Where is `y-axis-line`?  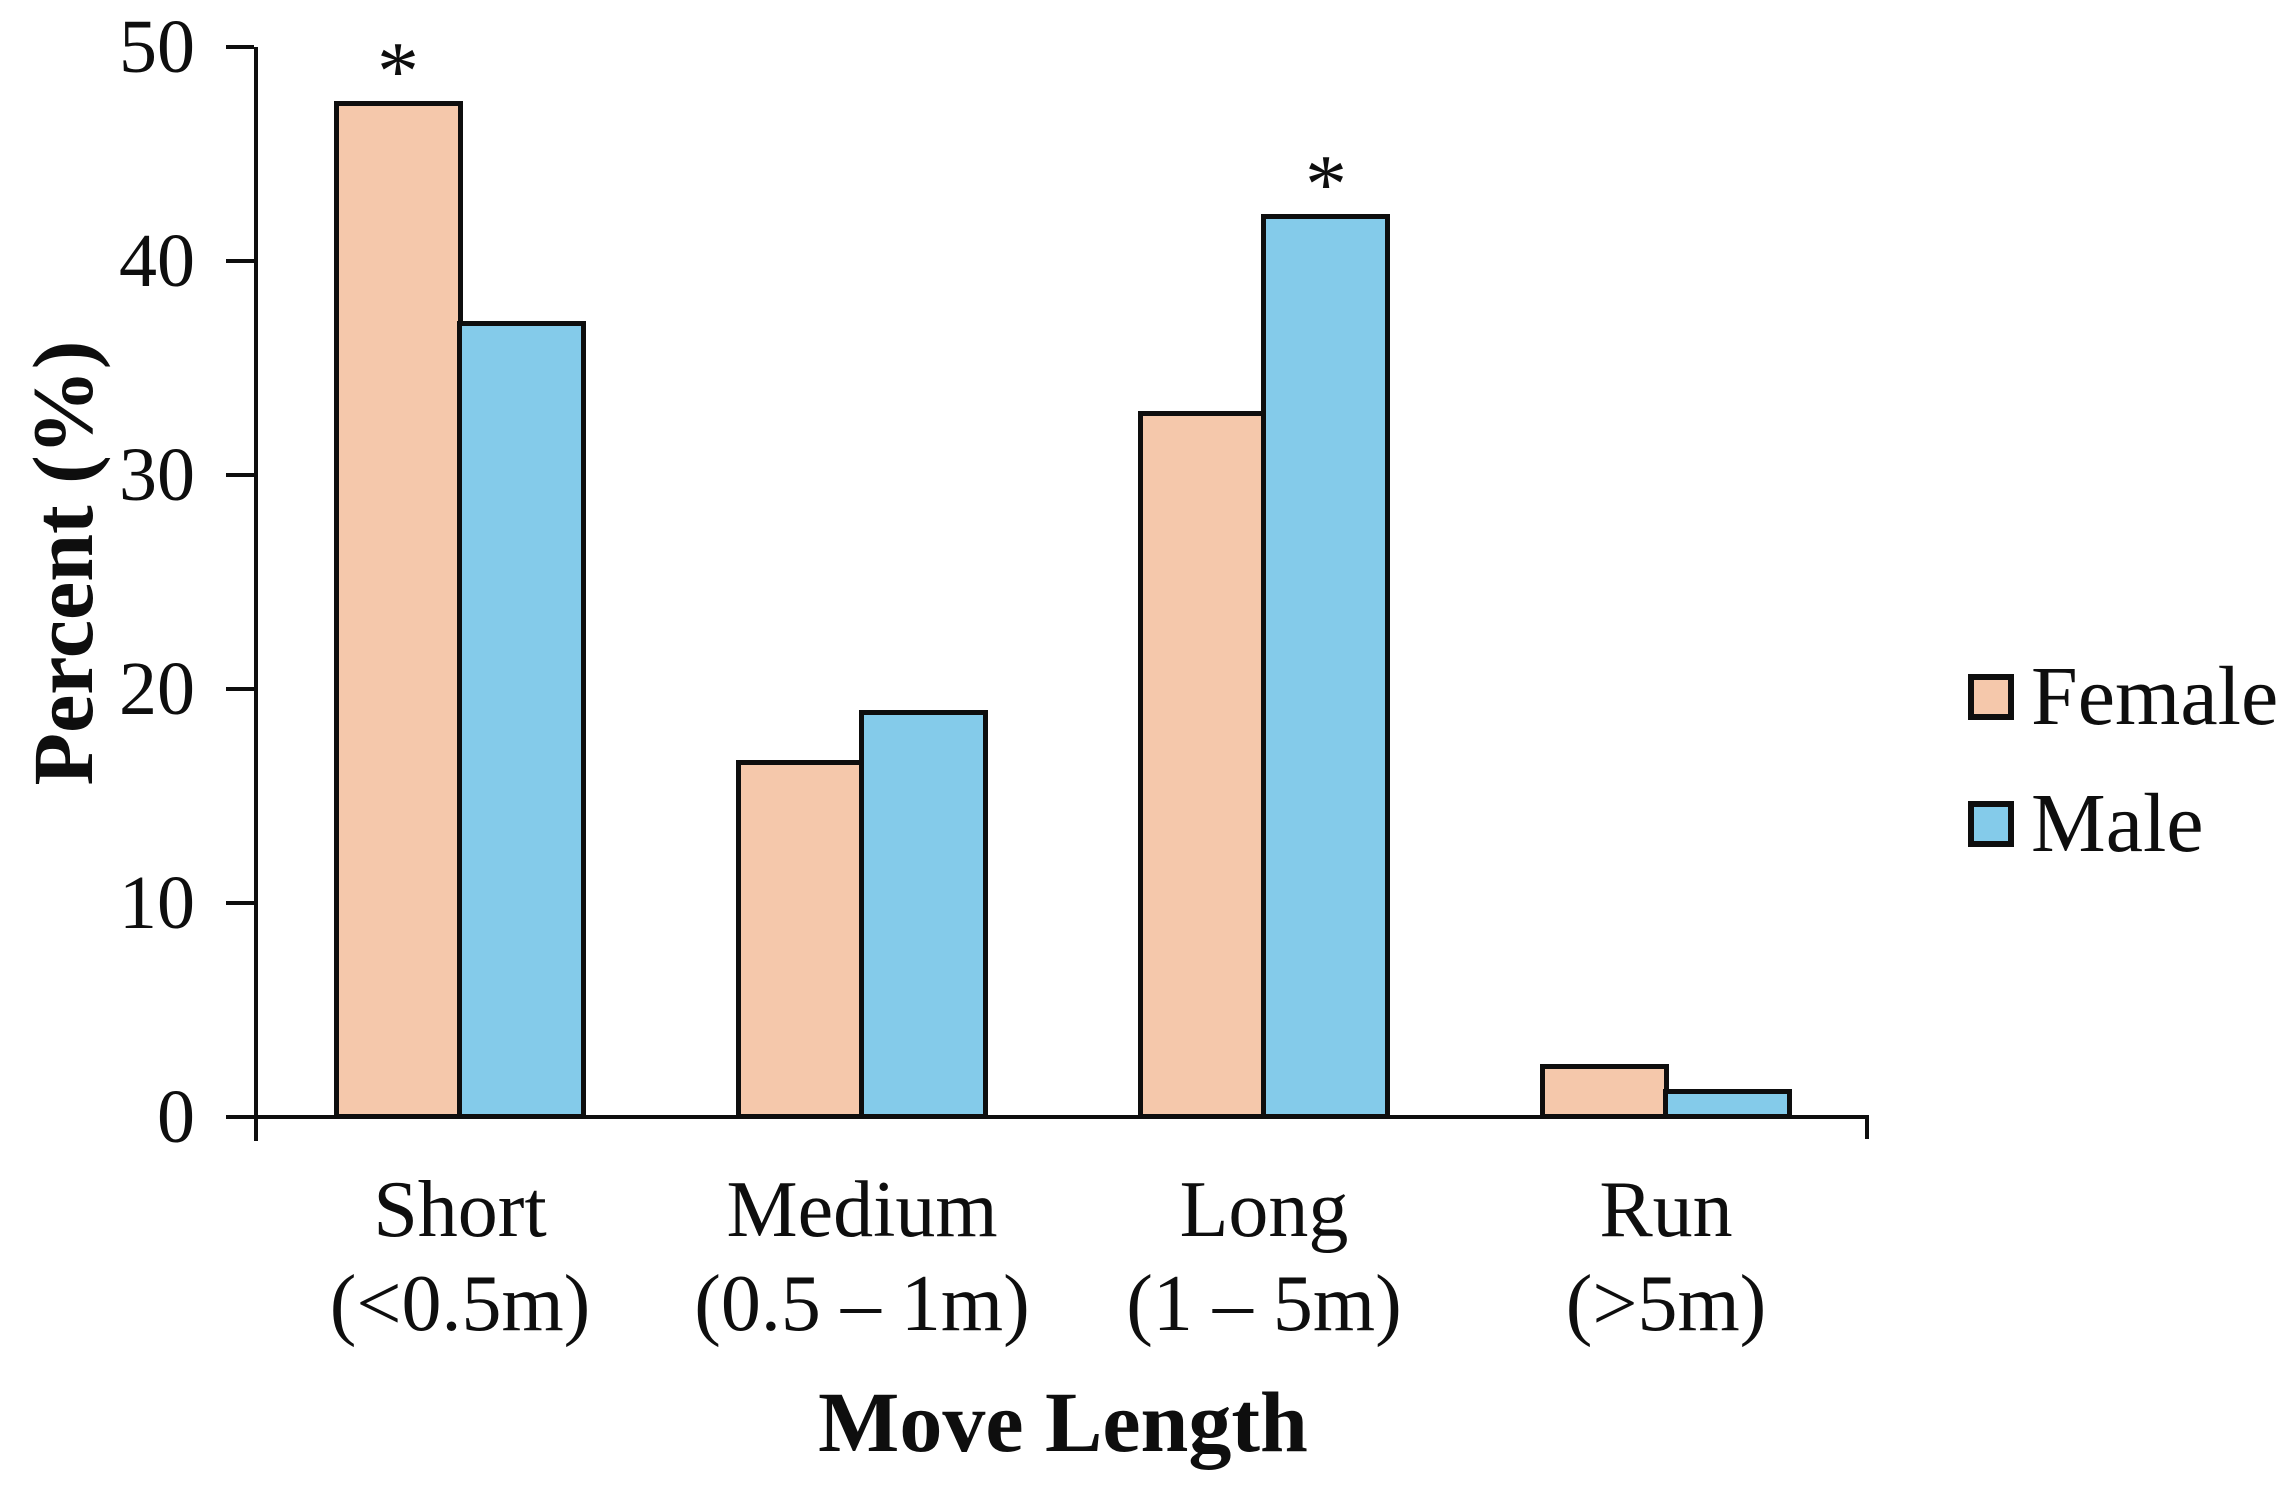
y-axis-line is located at coordinates (256, 594).